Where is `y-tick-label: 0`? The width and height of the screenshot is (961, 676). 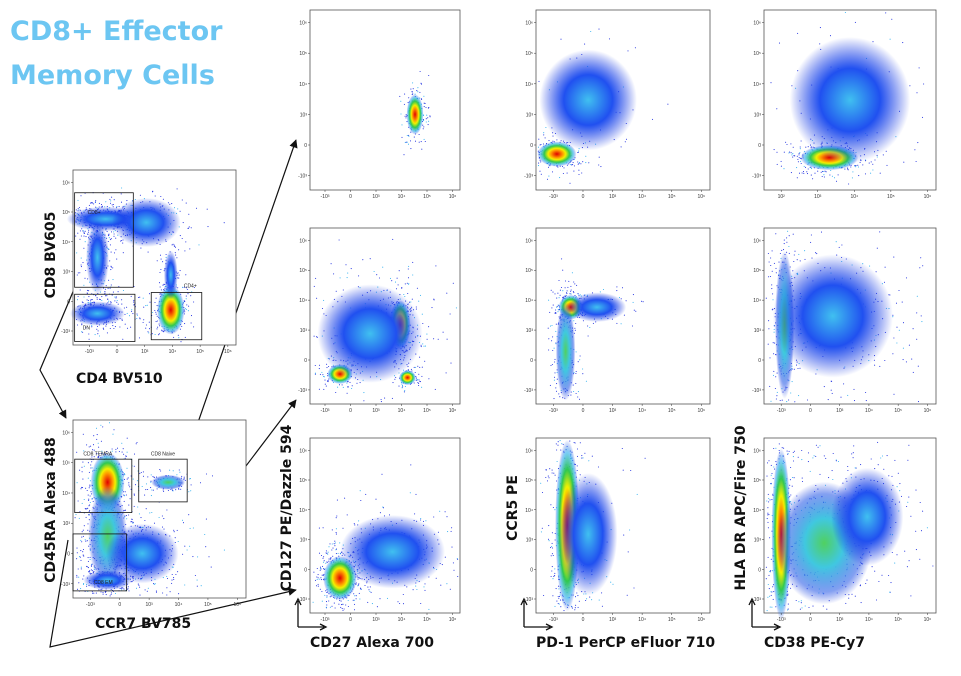 y-tick-label: 0 is located at coordinates (305, 146).